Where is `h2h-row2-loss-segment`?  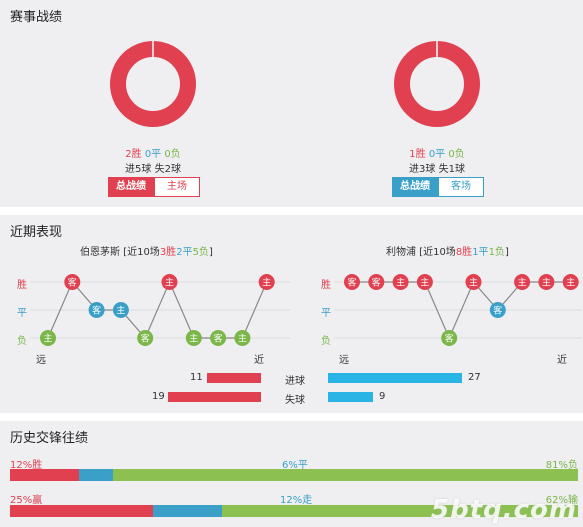
h2h-row2-loss-segment is located at coordinates (400, 511).